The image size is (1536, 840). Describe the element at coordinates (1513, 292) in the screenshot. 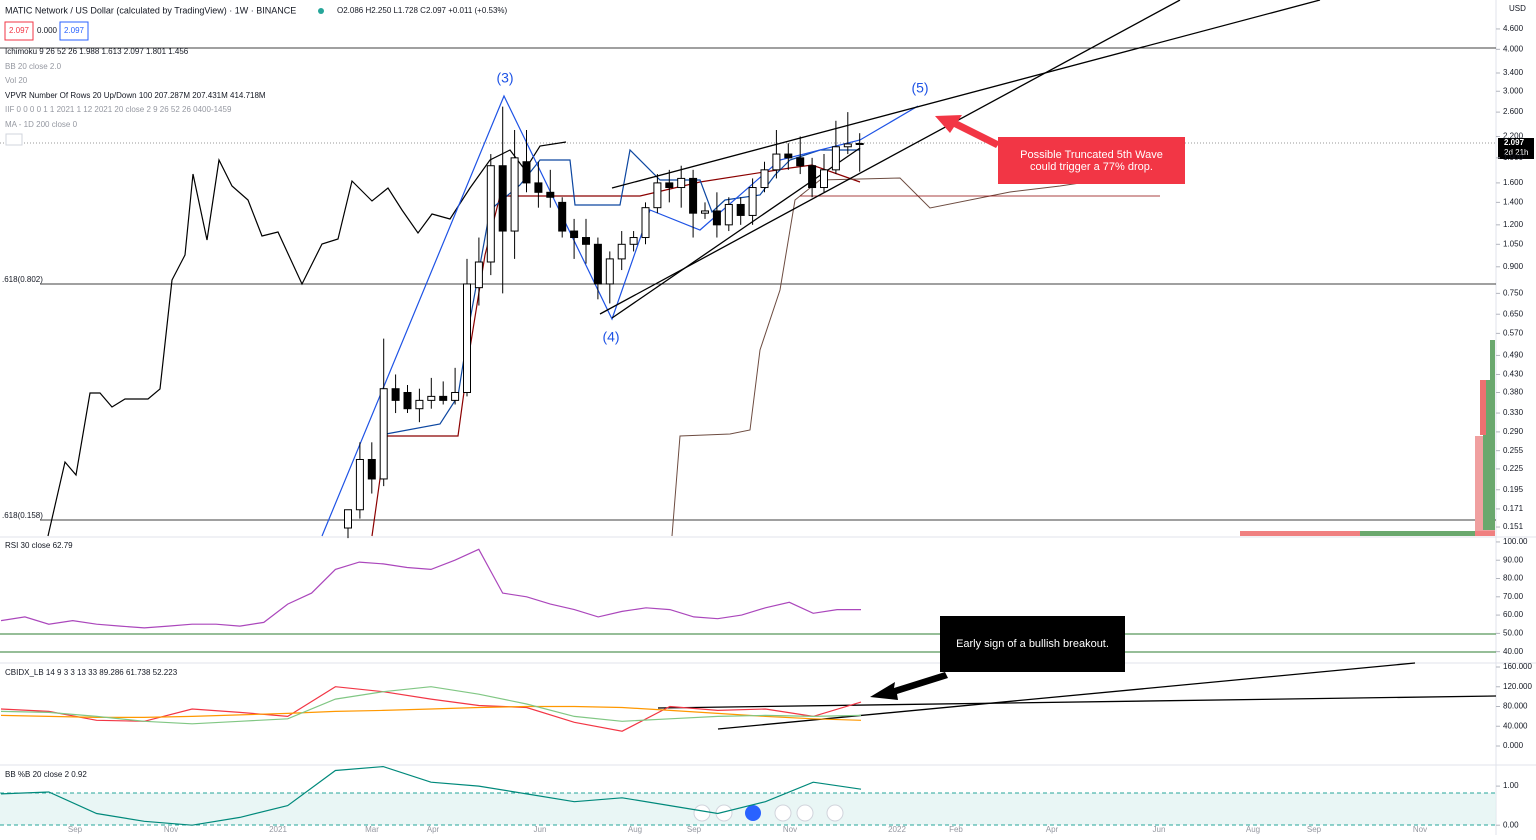

I see `y-tick-label: 0.750` at that location.